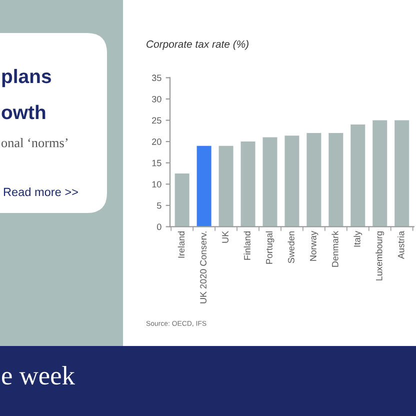 This screenshot has width=416, height=416. What do you see at coordinates (247, 245) in the screenshot?
I see `x-tick-label: Finland` at bounding box center [247, 245].